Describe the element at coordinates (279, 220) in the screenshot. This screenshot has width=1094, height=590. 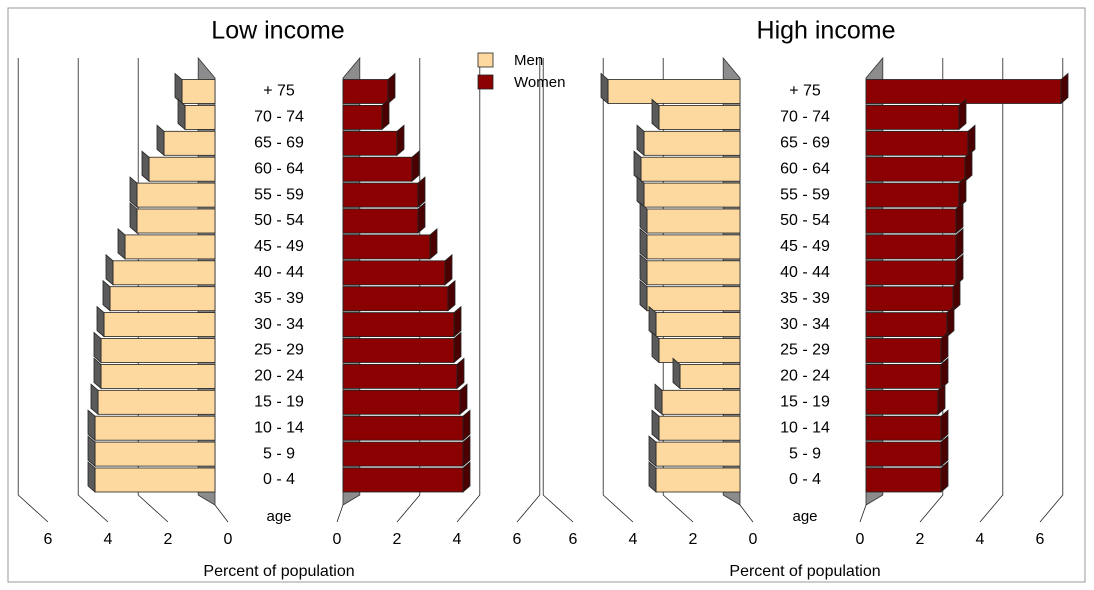
I see `category-label: 50 - 54` at that location.